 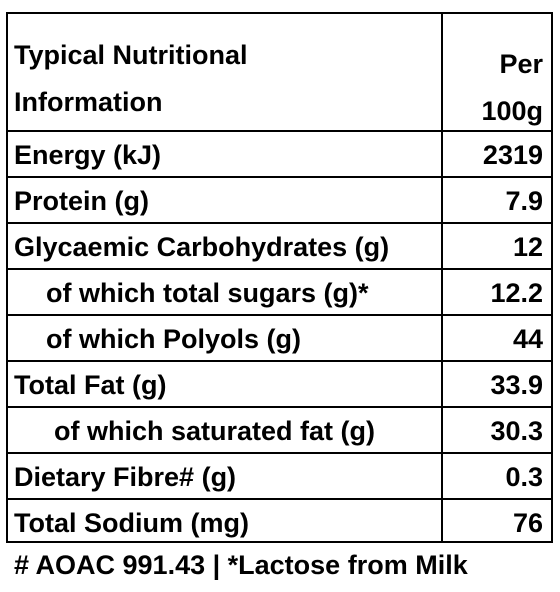 I want to click on table-row: Dietary Fibre# (g) 0.3, so click(x=279, y=475).